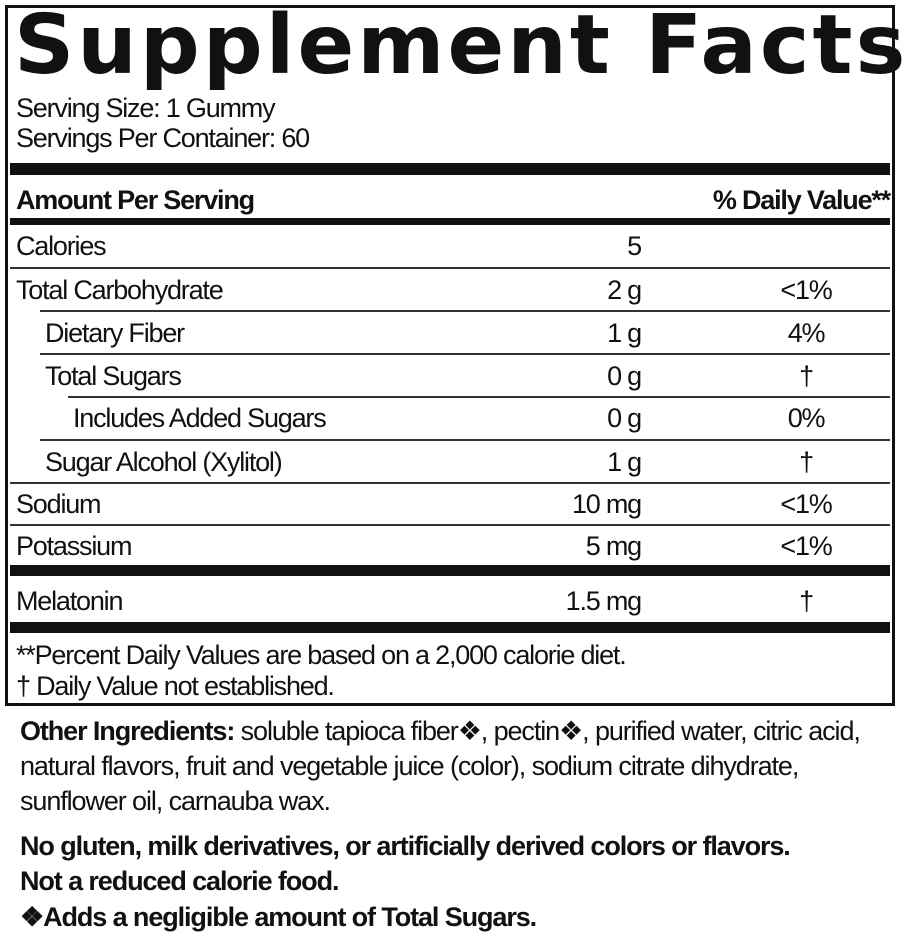  I want to click on daily-value-header: % Daily Value**, so click(801, 200).